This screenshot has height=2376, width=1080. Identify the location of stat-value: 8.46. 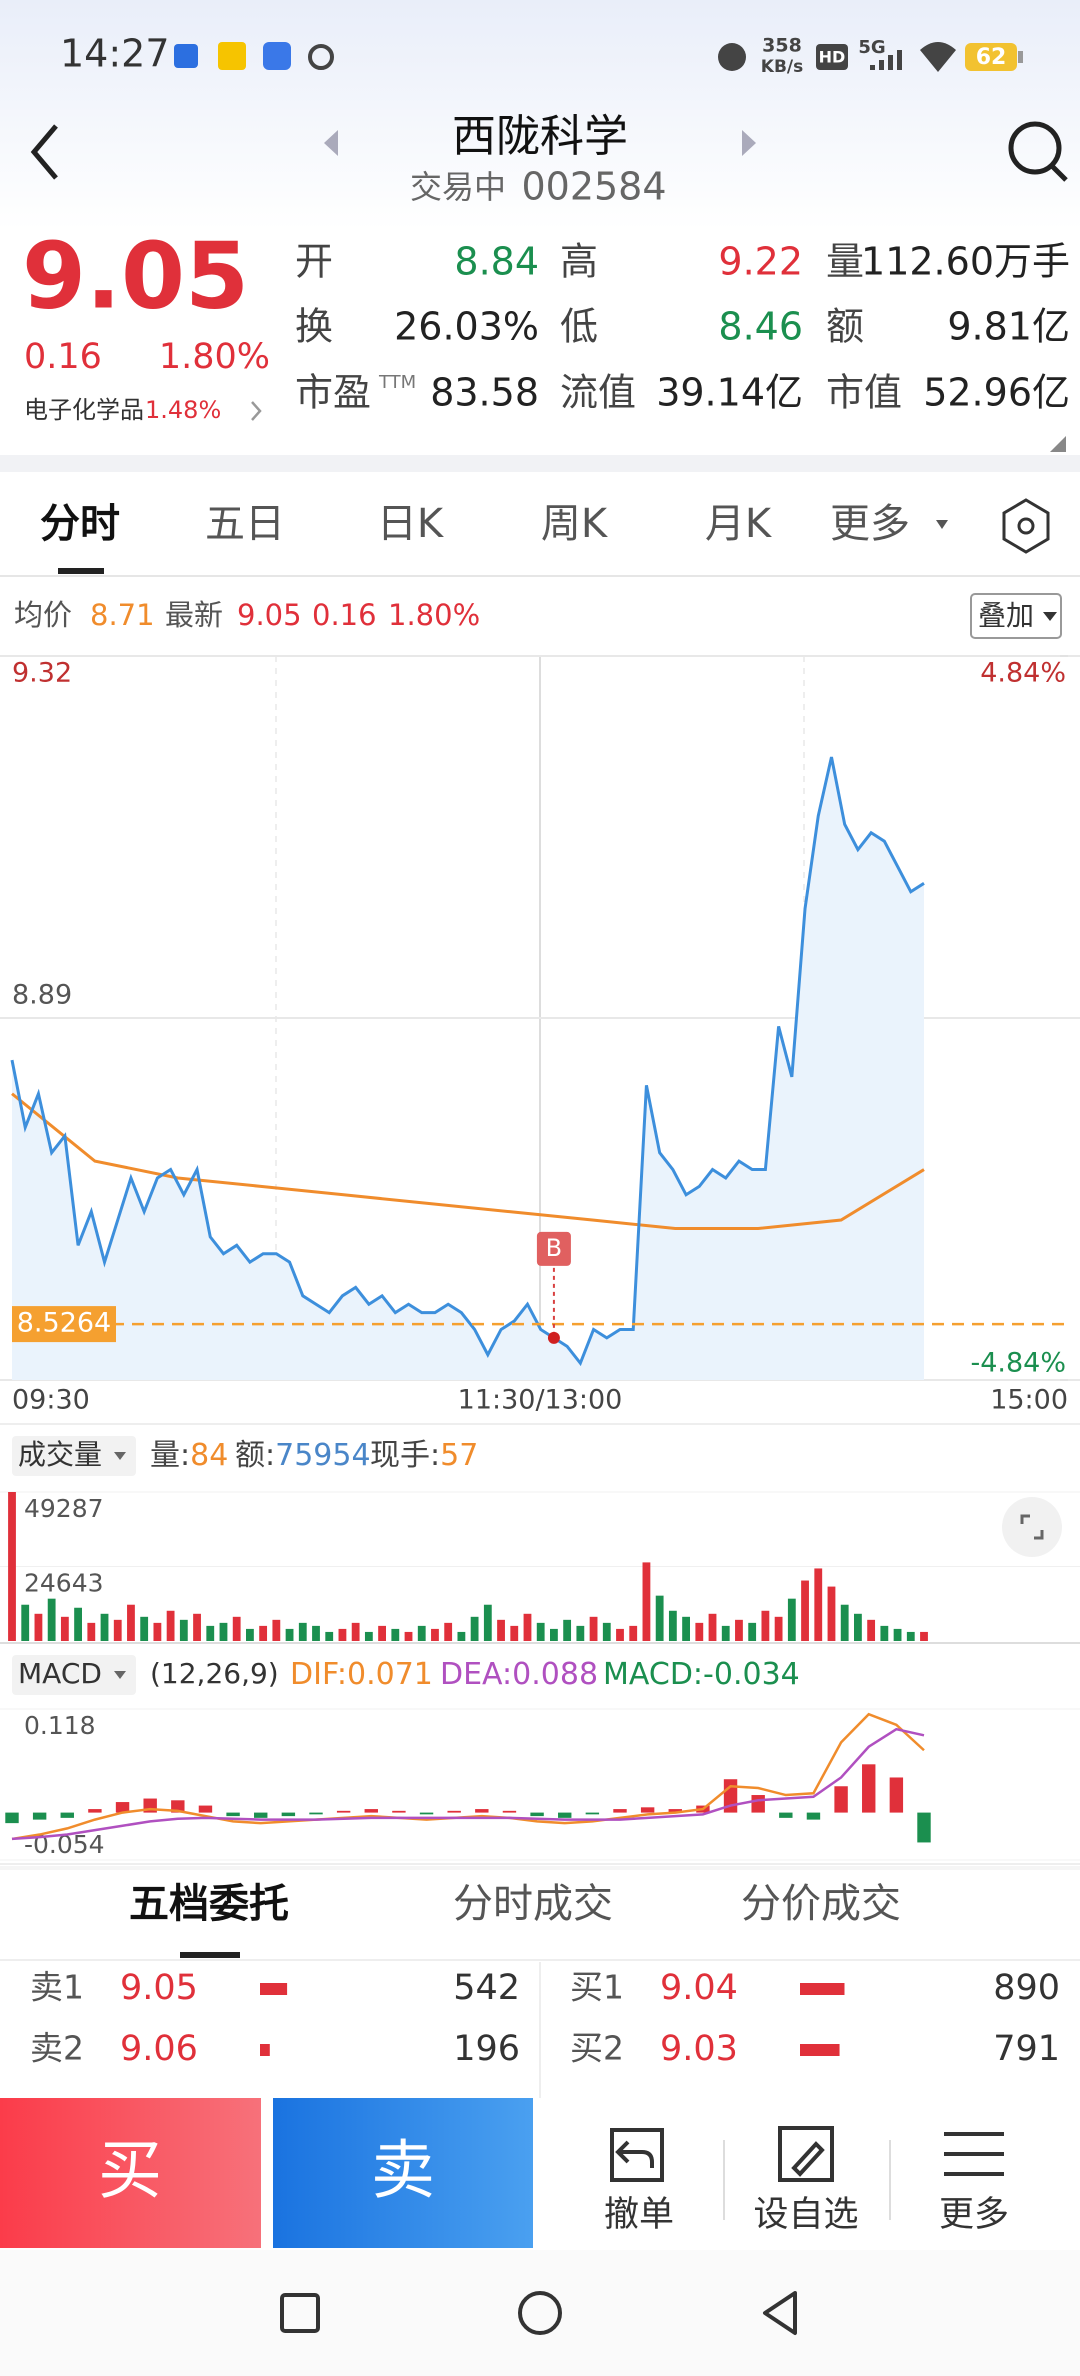
(760, 327).